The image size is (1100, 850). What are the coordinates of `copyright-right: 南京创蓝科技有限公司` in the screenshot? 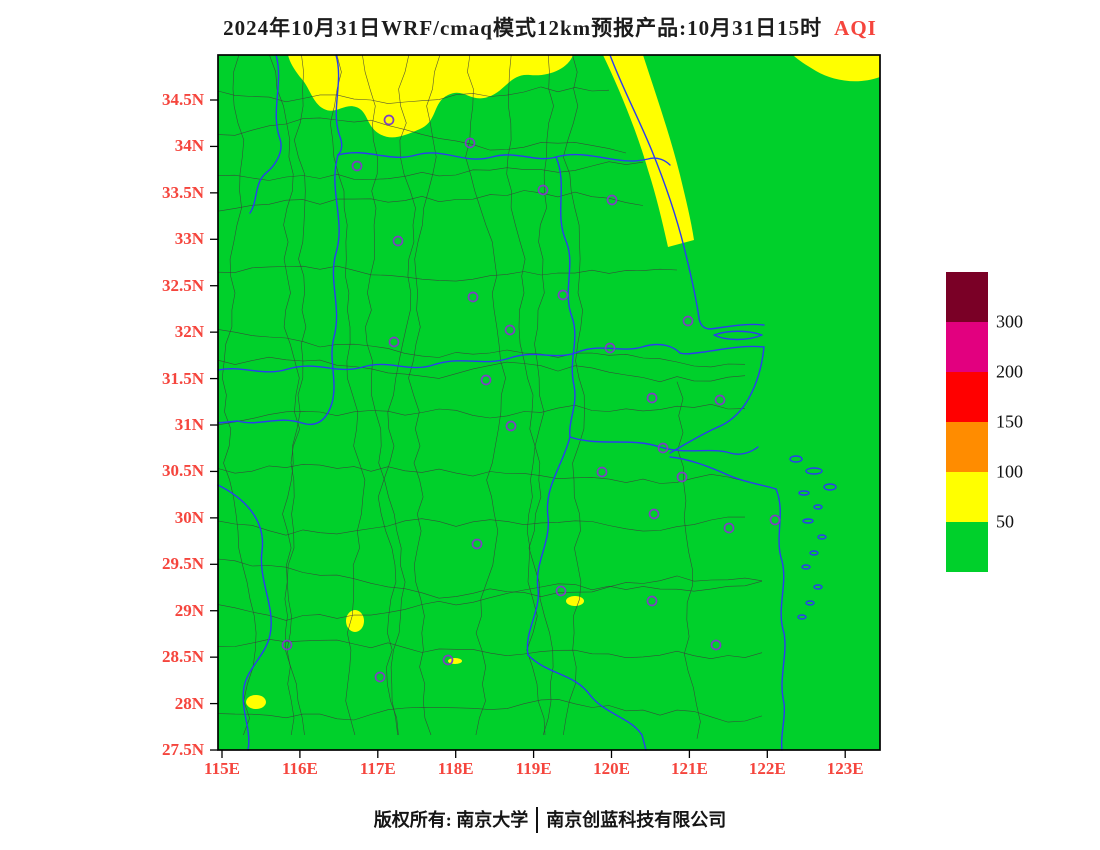 It's located at (636, 820).